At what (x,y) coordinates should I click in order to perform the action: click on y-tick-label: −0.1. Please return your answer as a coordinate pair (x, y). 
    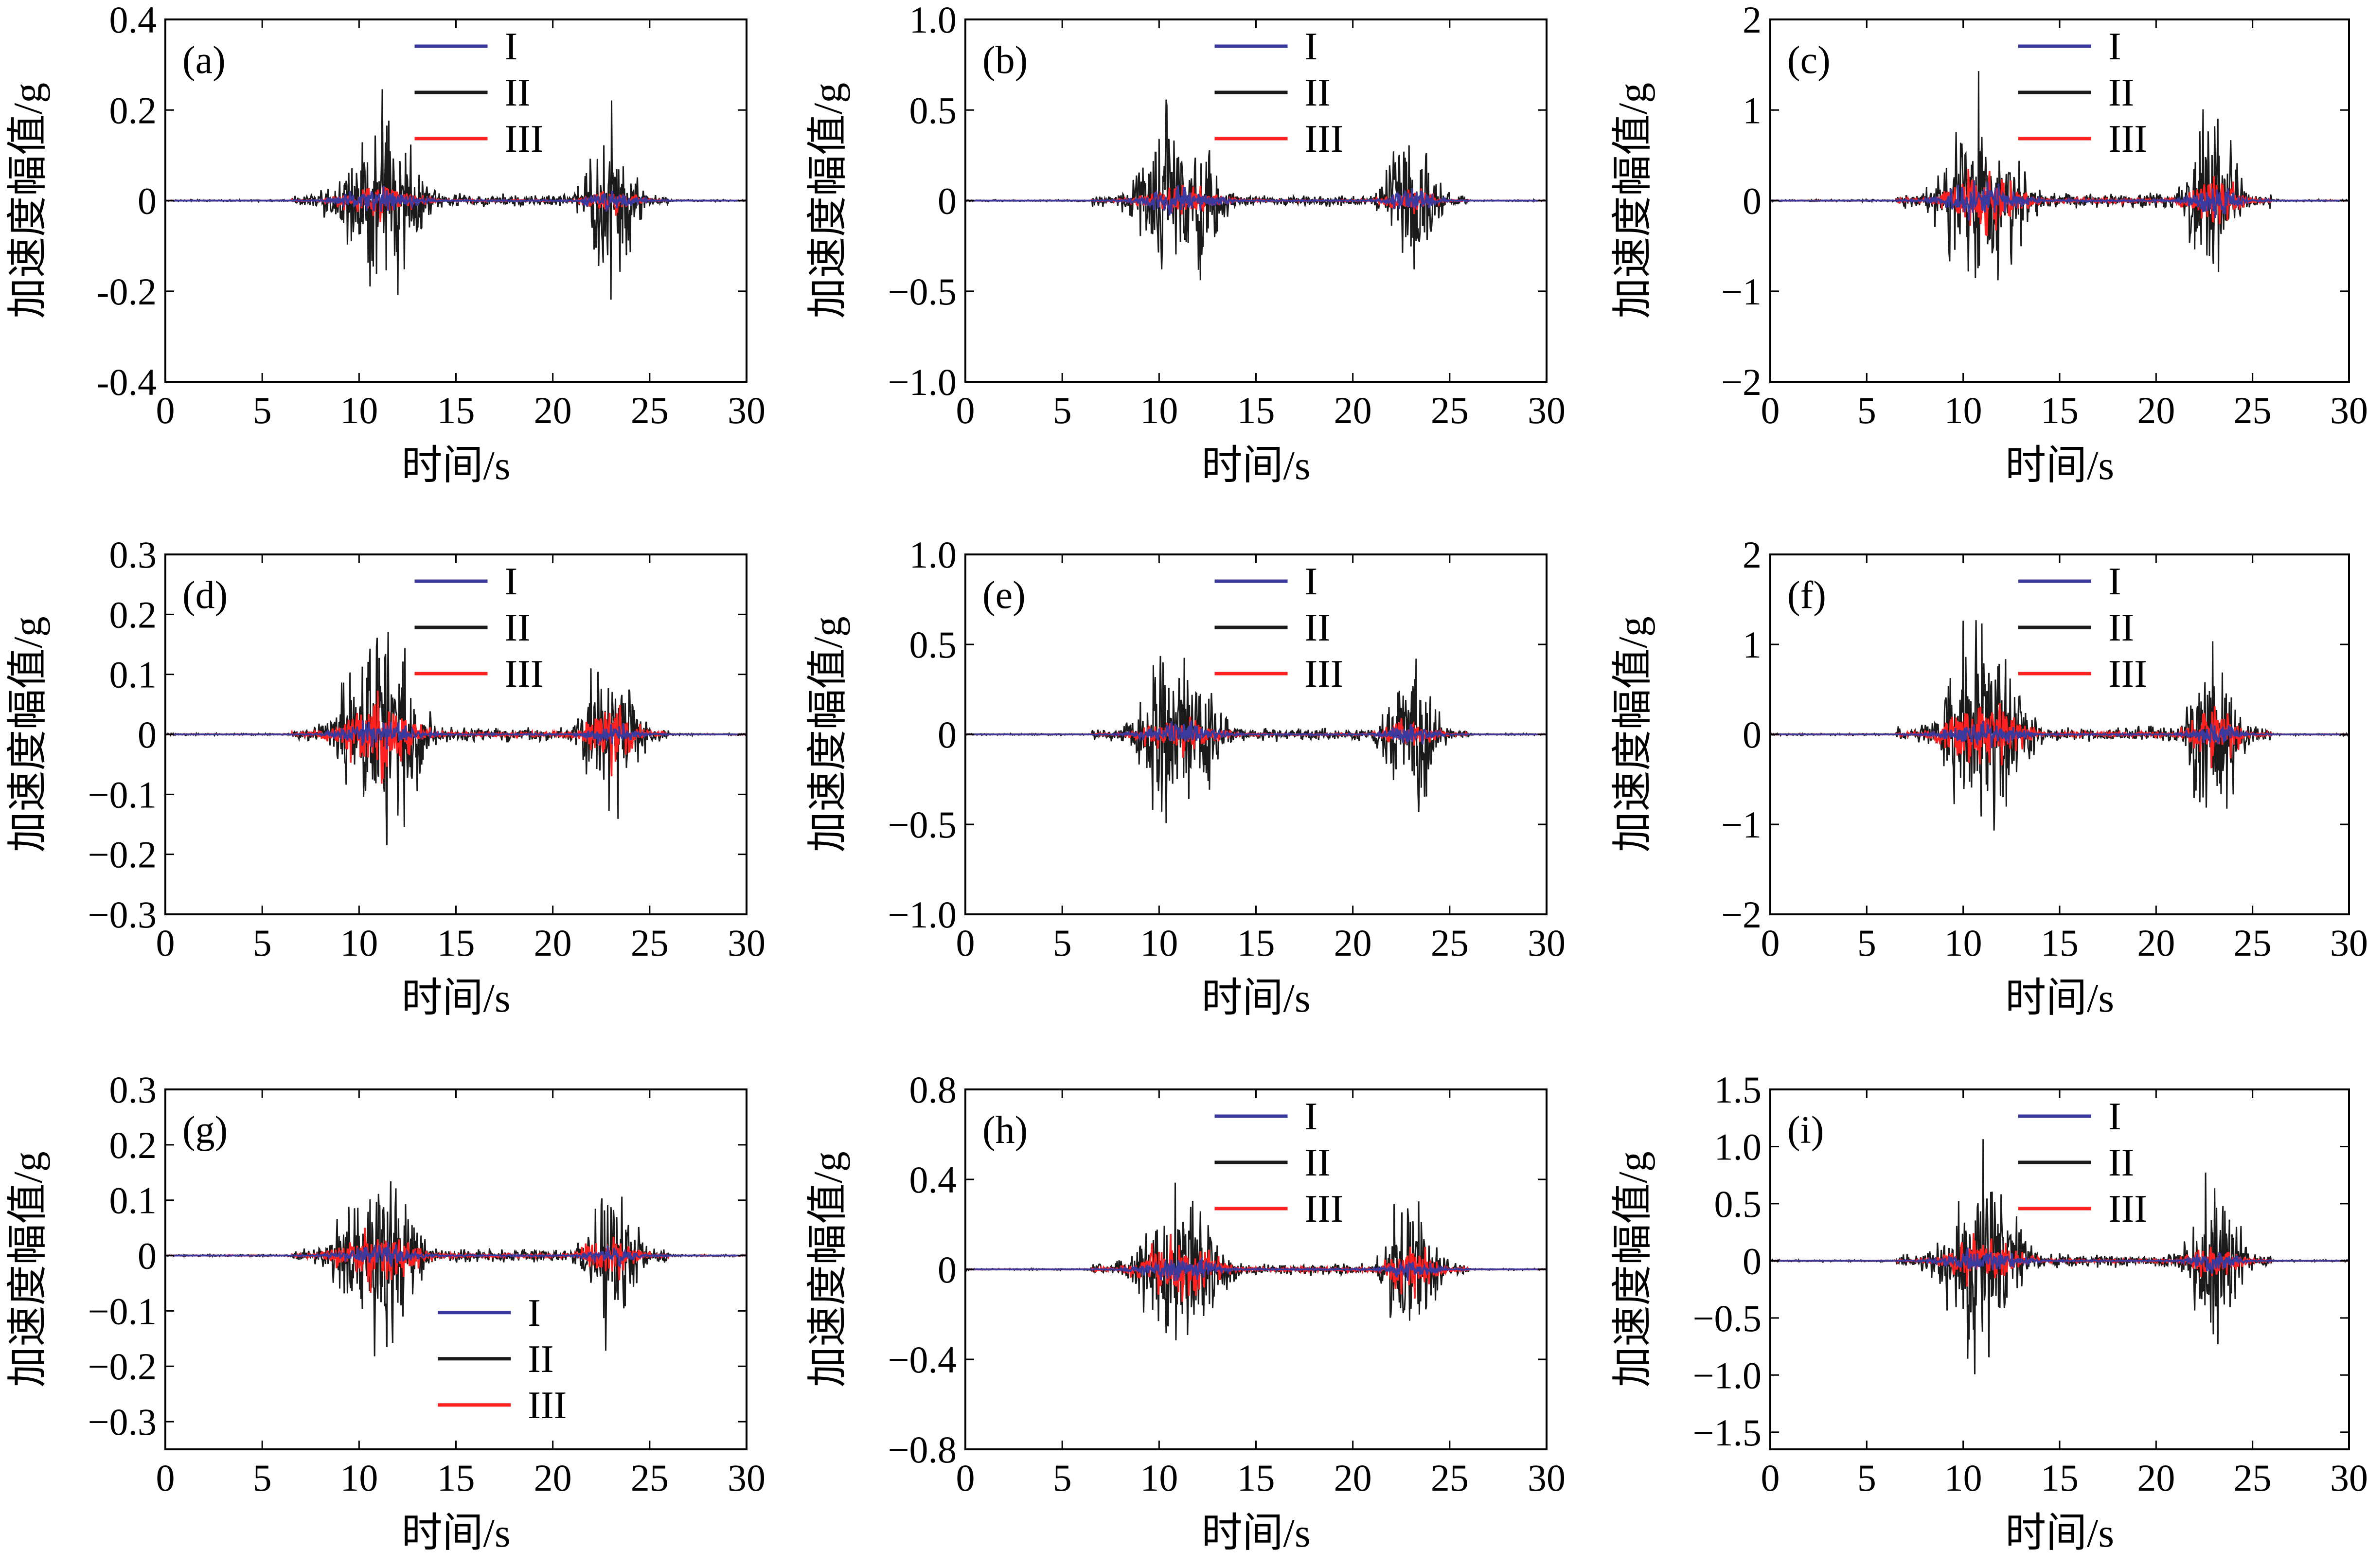
    Looking at the image, I should click on (122, 1311).